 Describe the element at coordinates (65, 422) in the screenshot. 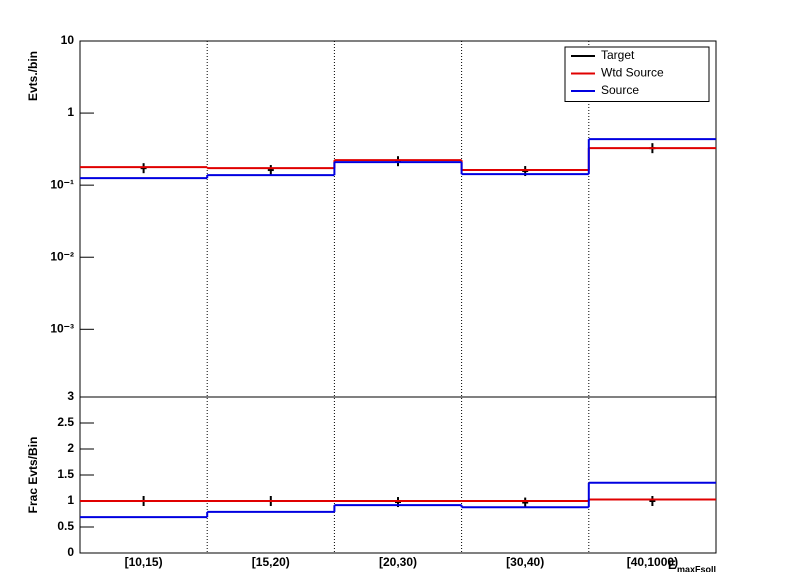

I see `y-tick-label: 2.5` at that location.